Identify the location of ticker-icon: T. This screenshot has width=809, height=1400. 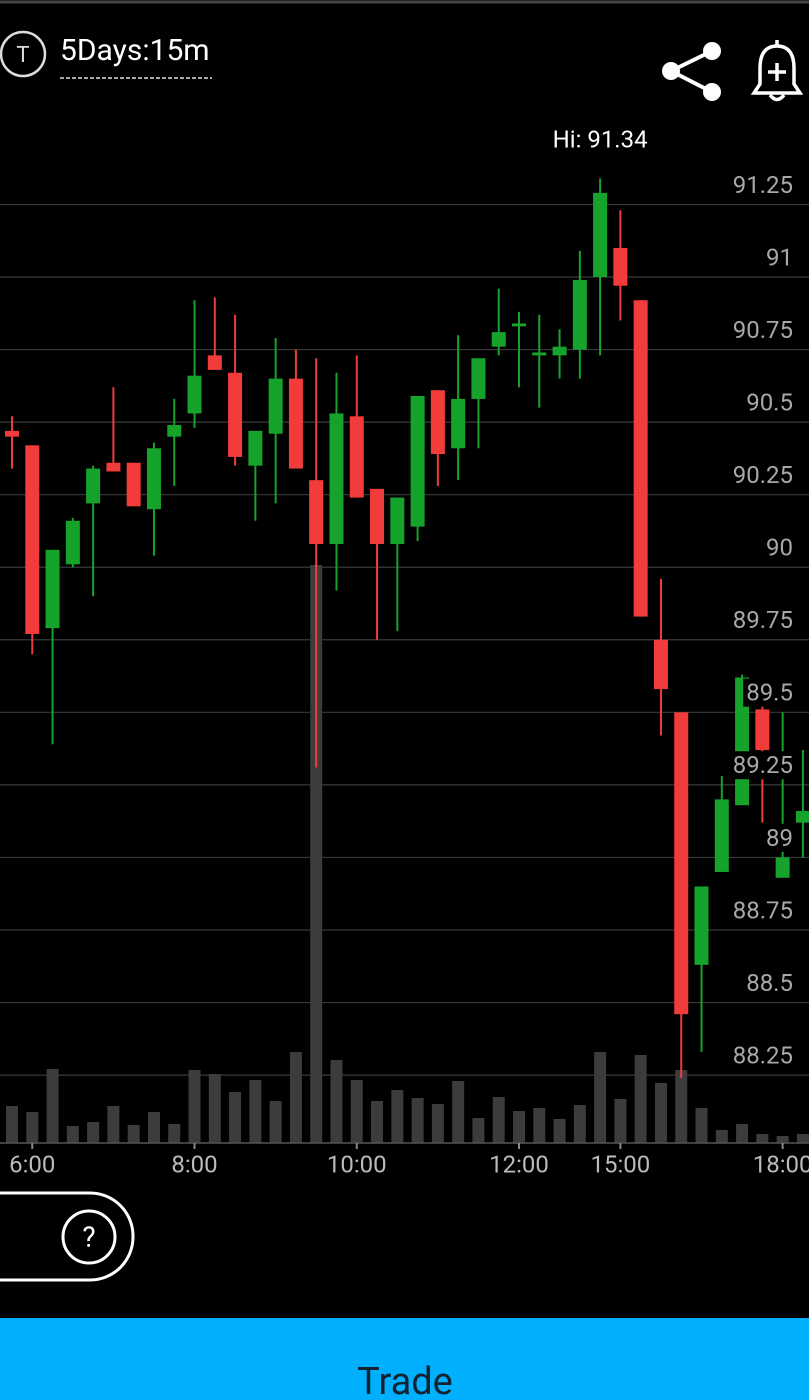
(23, 54).